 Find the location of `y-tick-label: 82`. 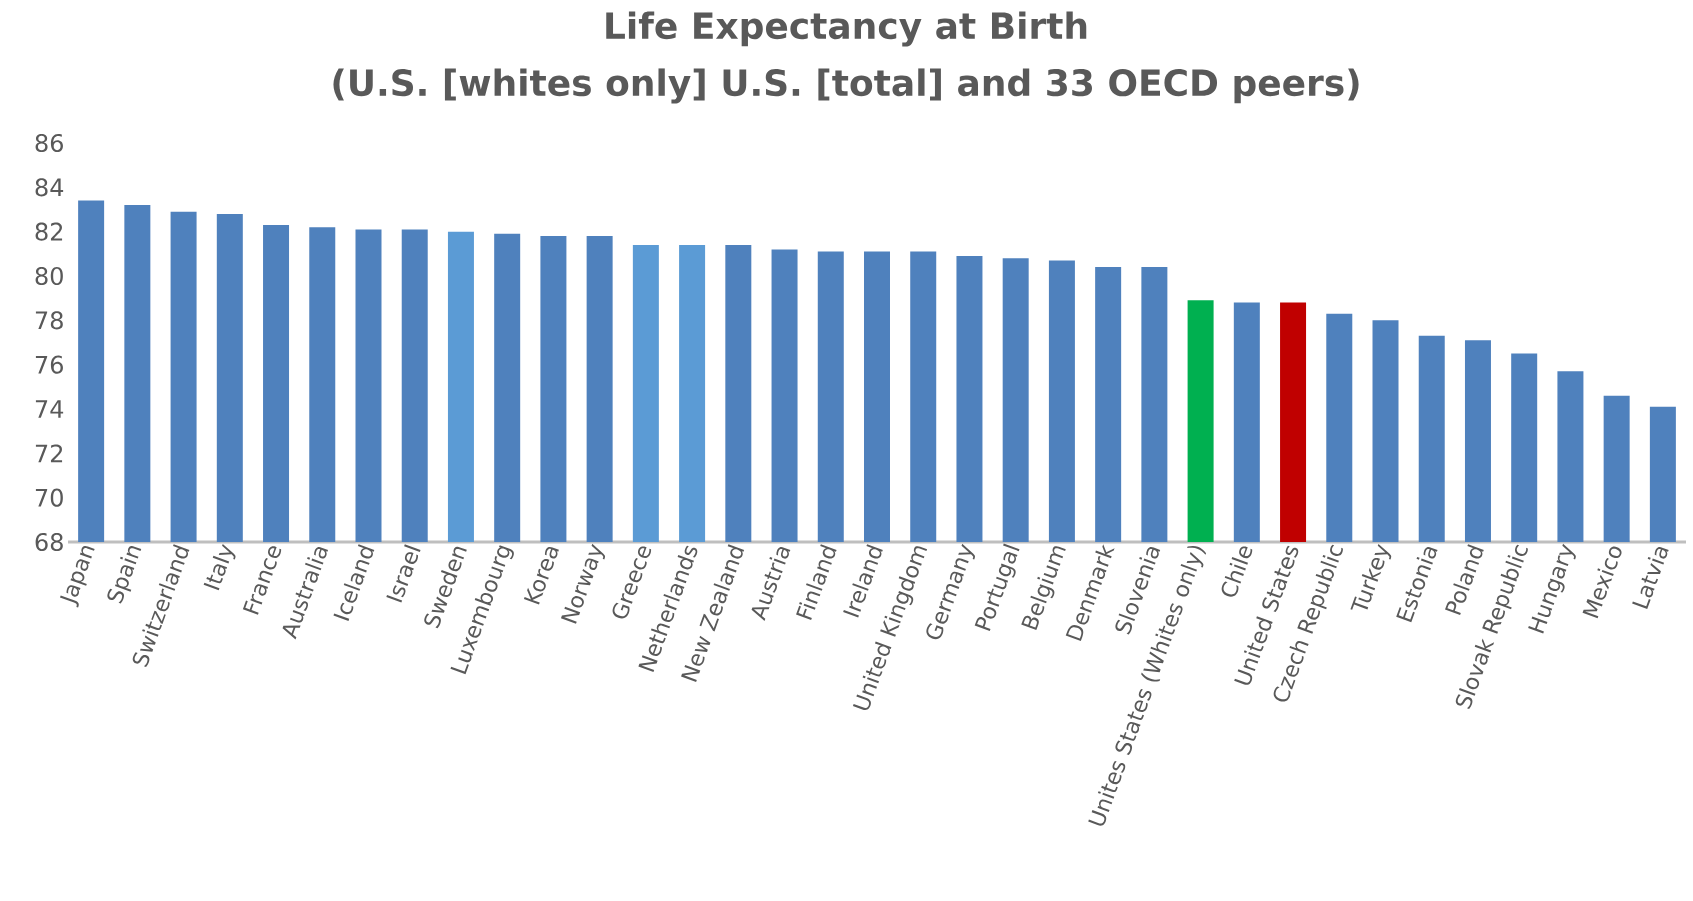

y-tick-label: 82 is located at coordinates (49, 231).